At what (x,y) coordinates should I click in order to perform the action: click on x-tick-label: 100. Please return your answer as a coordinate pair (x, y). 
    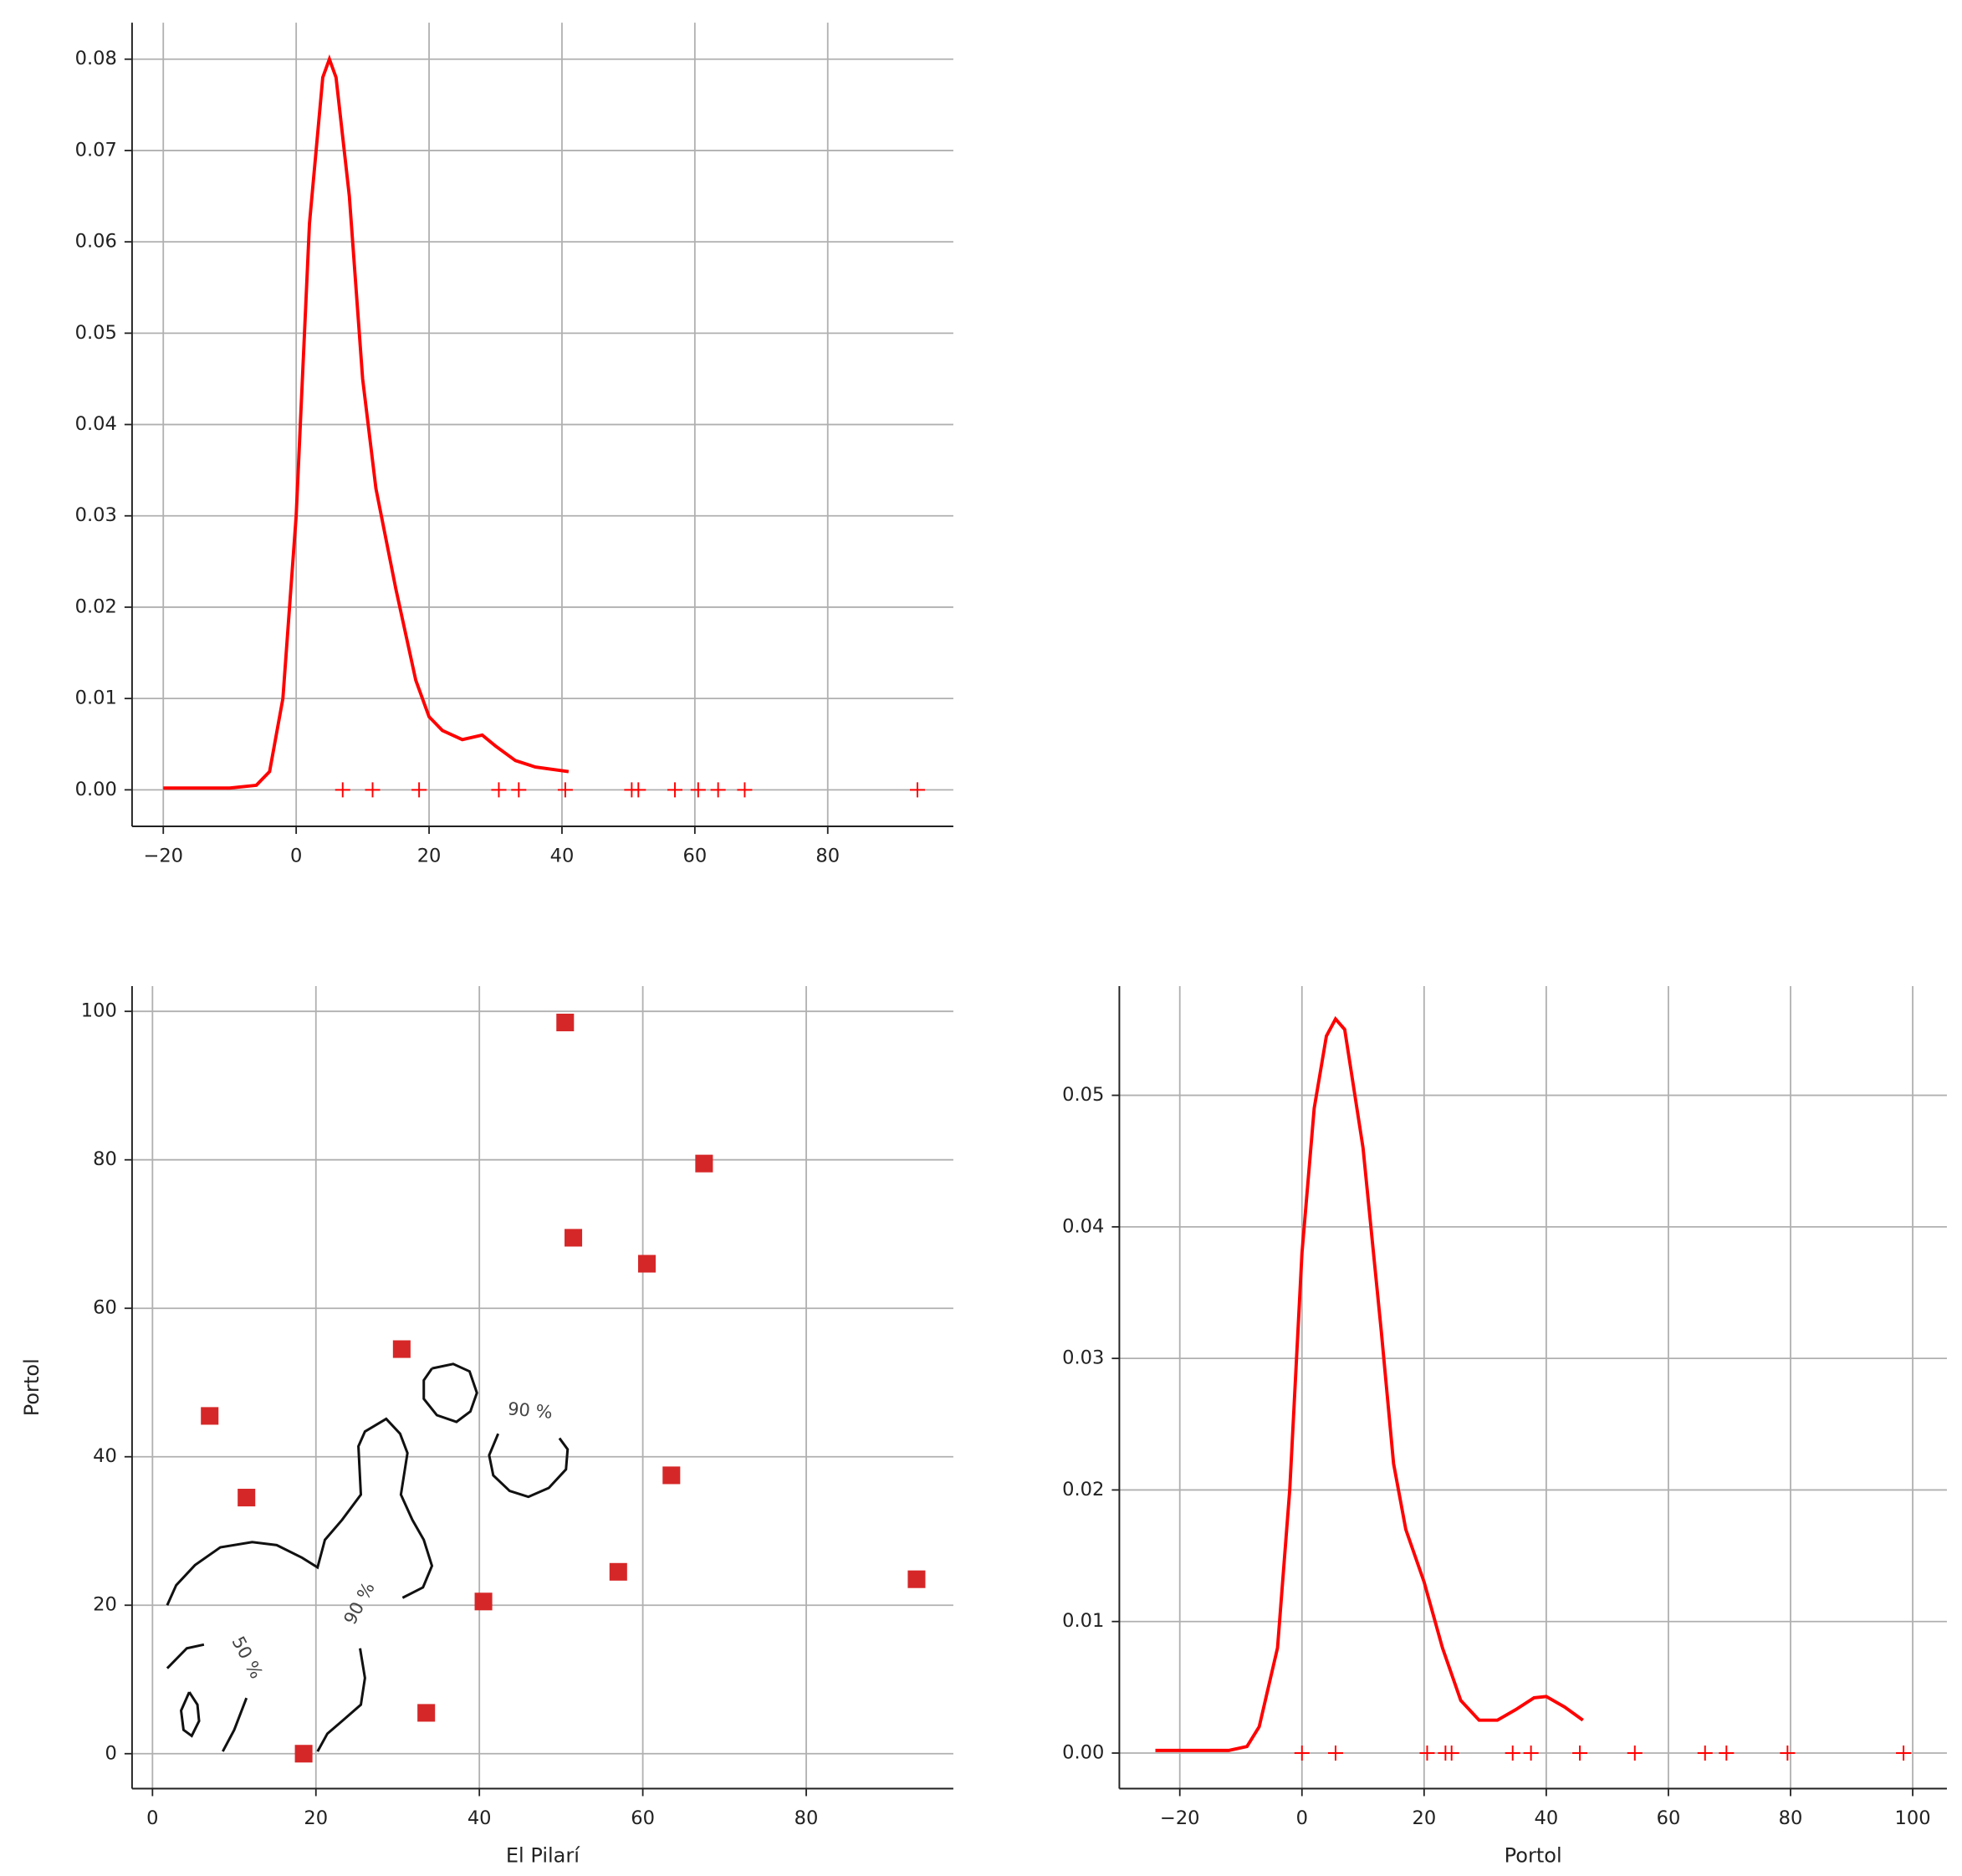
    Looking at the image, I should click on (1913, 1818).